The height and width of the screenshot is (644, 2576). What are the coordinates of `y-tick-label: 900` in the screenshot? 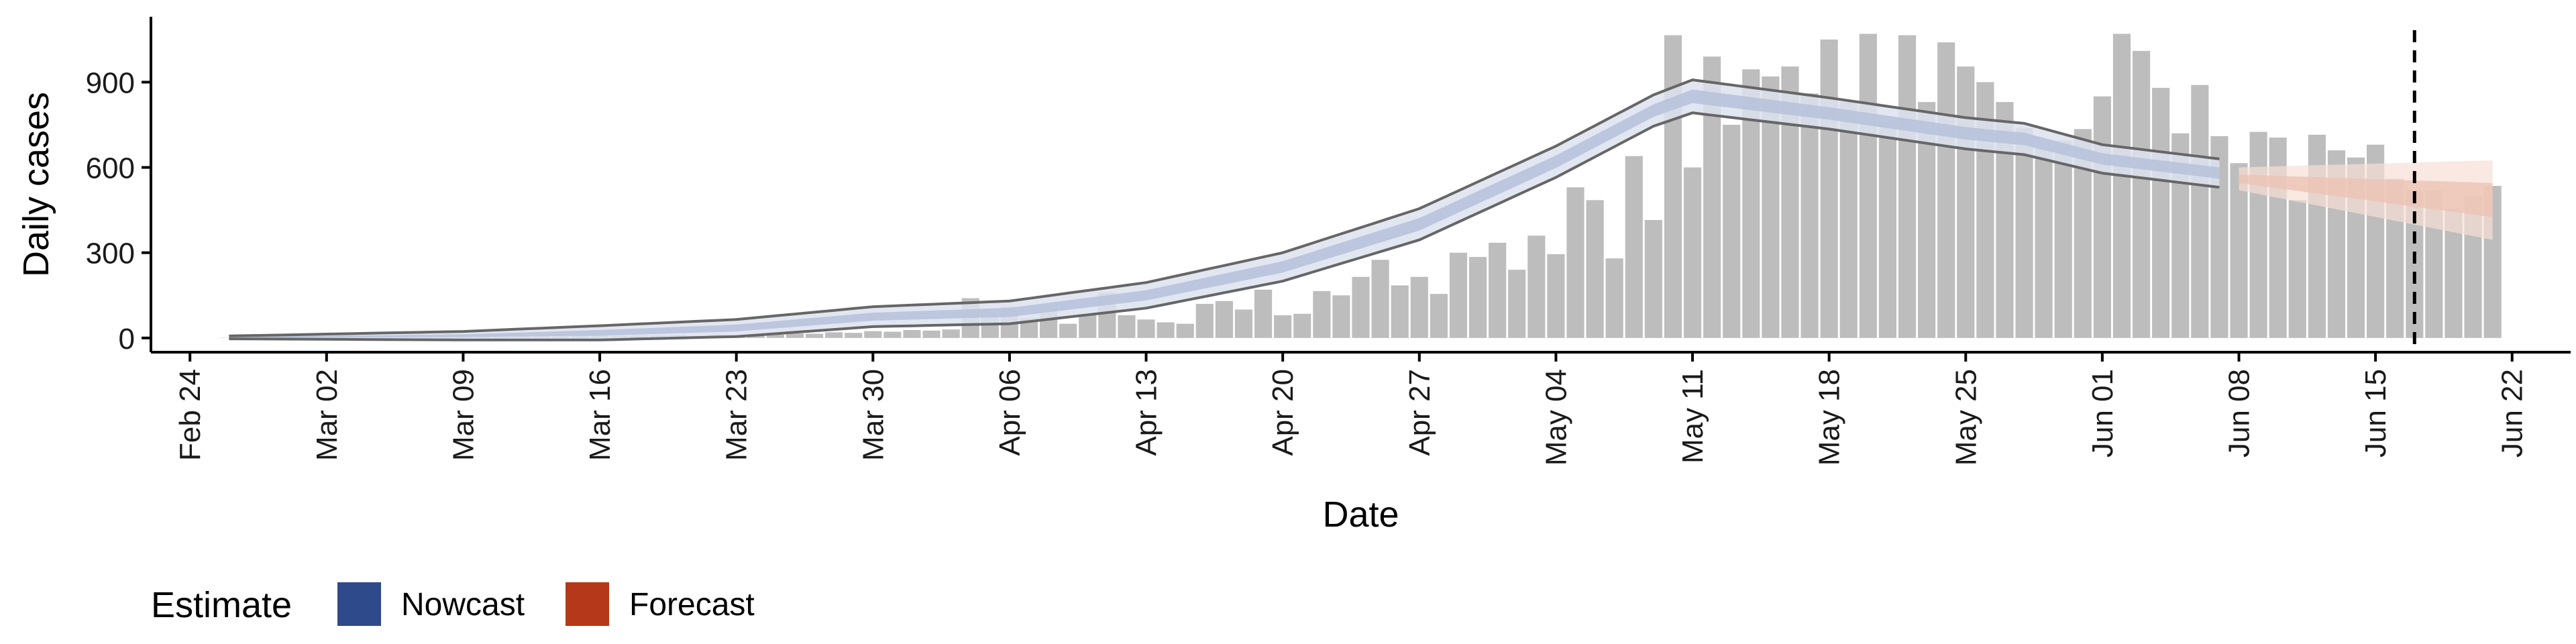 It's located at (110, 82).